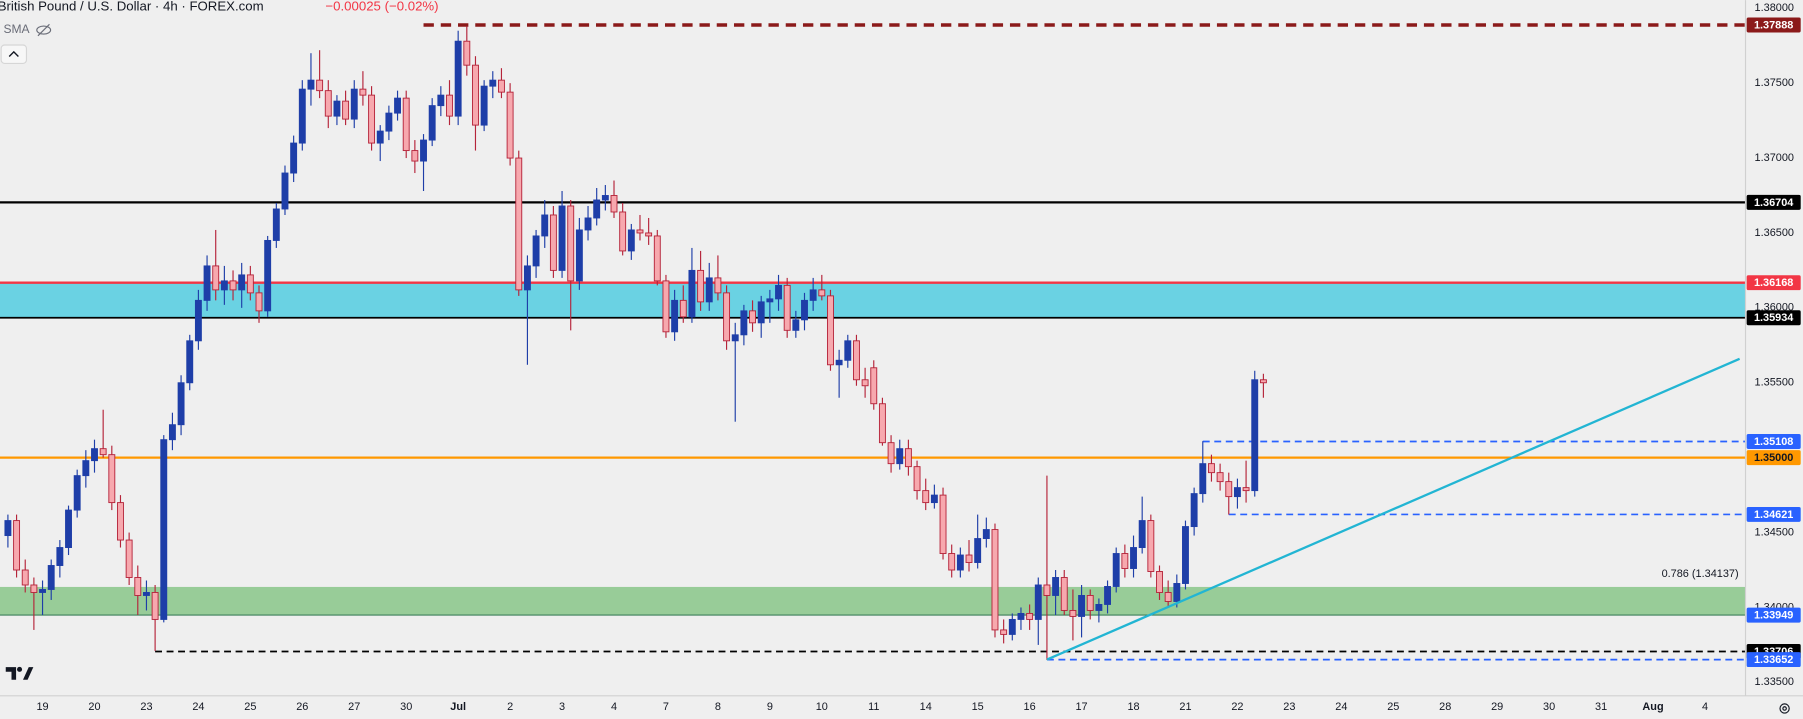 Image resolution: width=1803 pixels, height=719 pixels. Describe the element at coordinates (250, 707) in the screenshot. I see `x-tick-label: 25` at that location.